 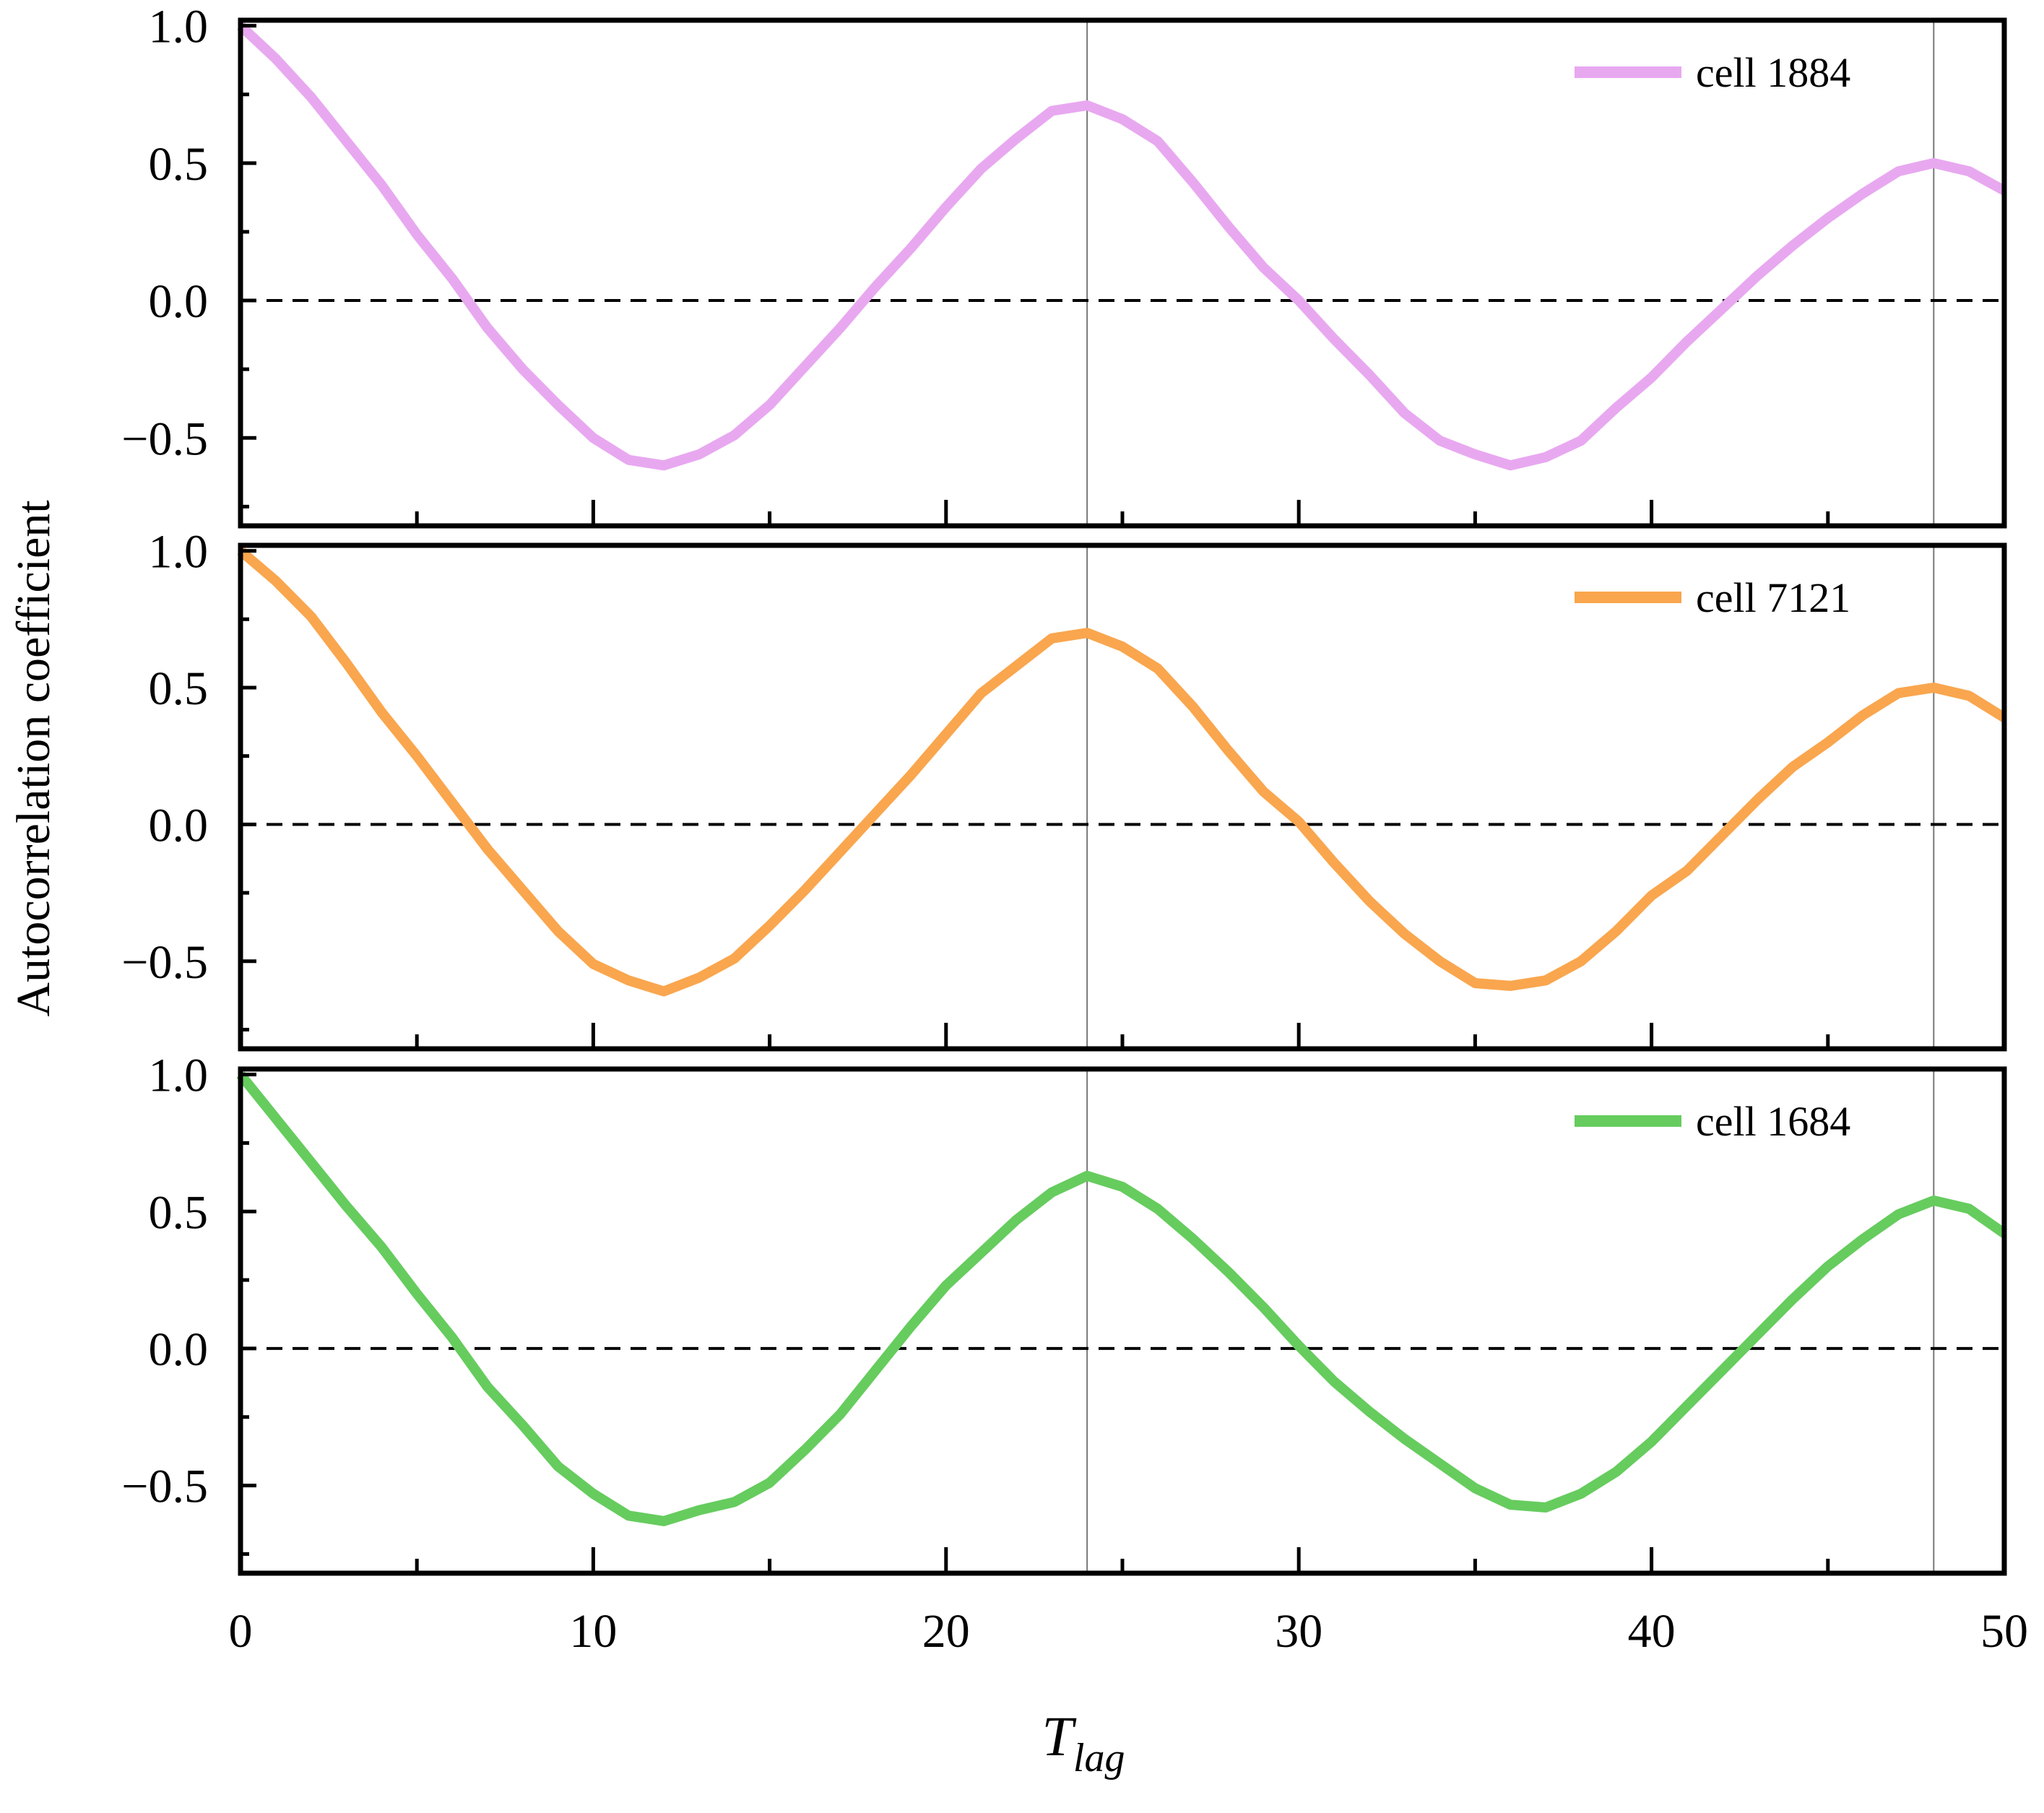 I want to click on x-axis-title: Tlag, so click(x=1083, y=1742).